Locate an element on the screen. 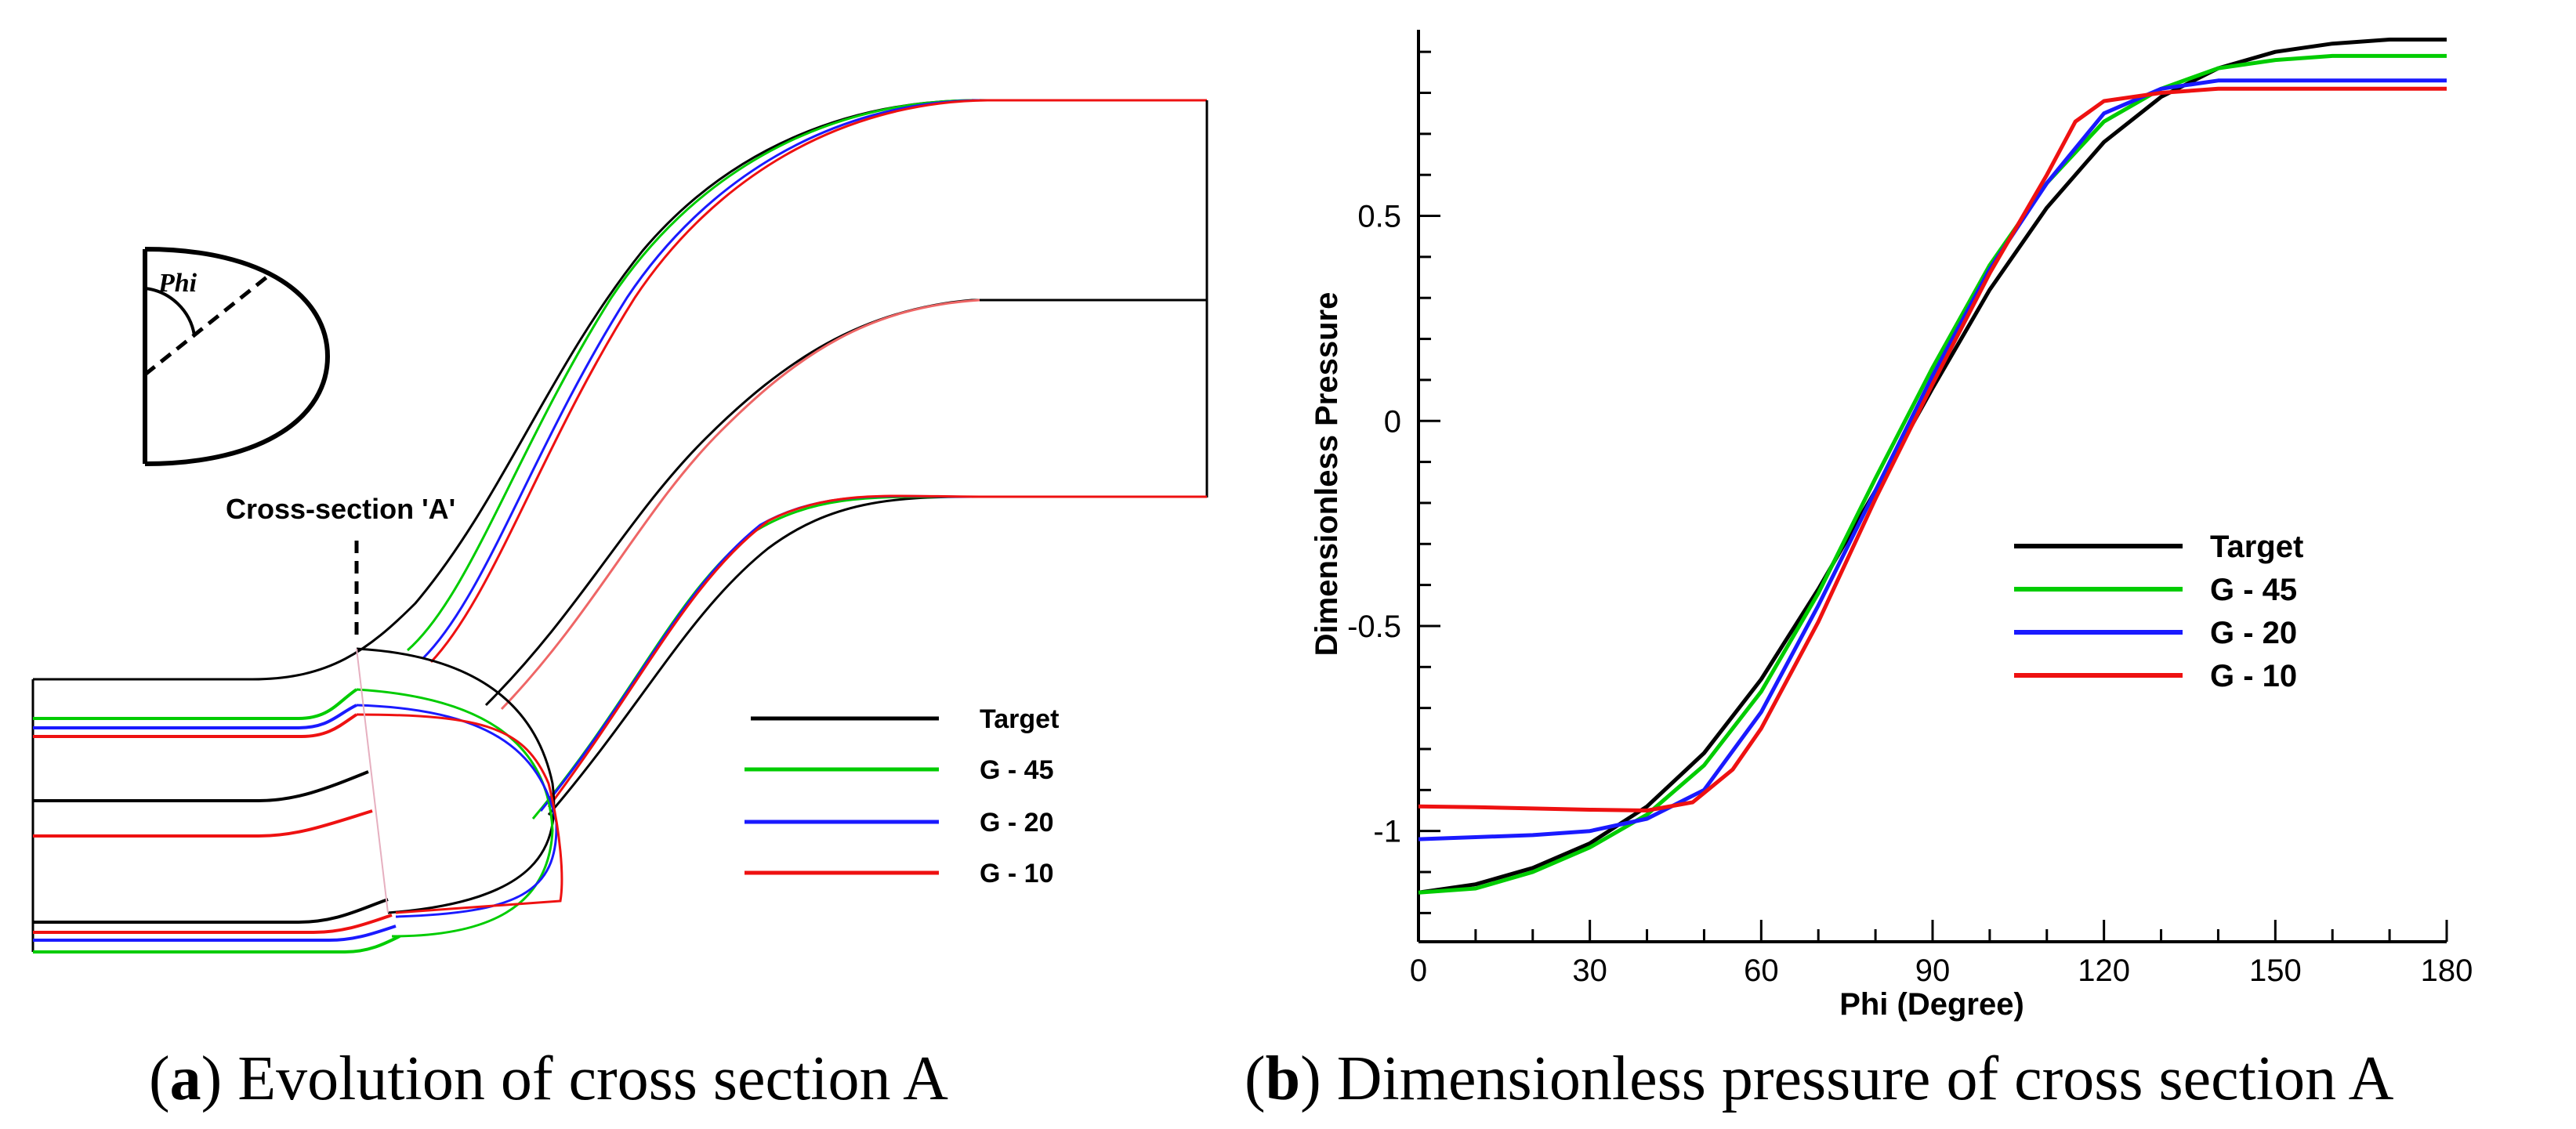 The image size is (2576, 1129). y-tick-label: 0 is located at coordinates (1392, 421).